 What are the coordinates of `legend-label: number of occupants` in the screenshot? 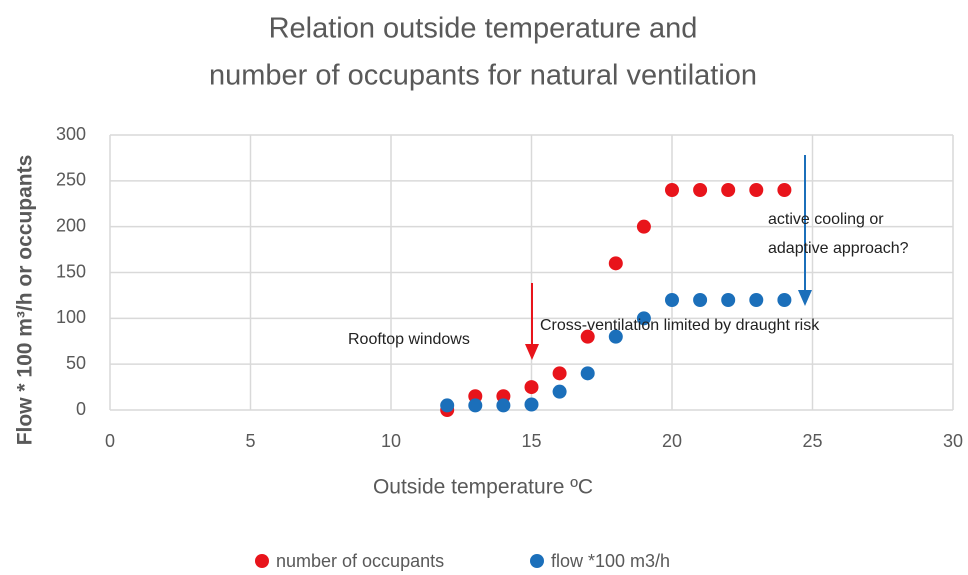 It's located at (360, 561).